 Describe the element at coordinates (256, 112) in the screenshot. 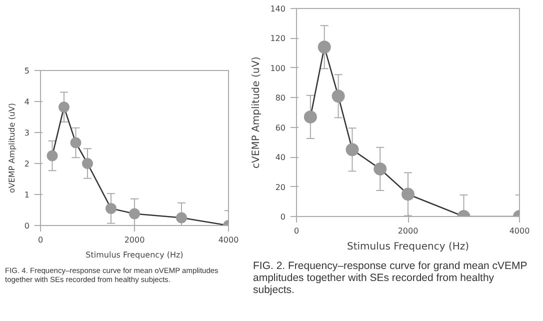

I see `y-axis-title: cVEMP Amplitude (uV)` at that location.